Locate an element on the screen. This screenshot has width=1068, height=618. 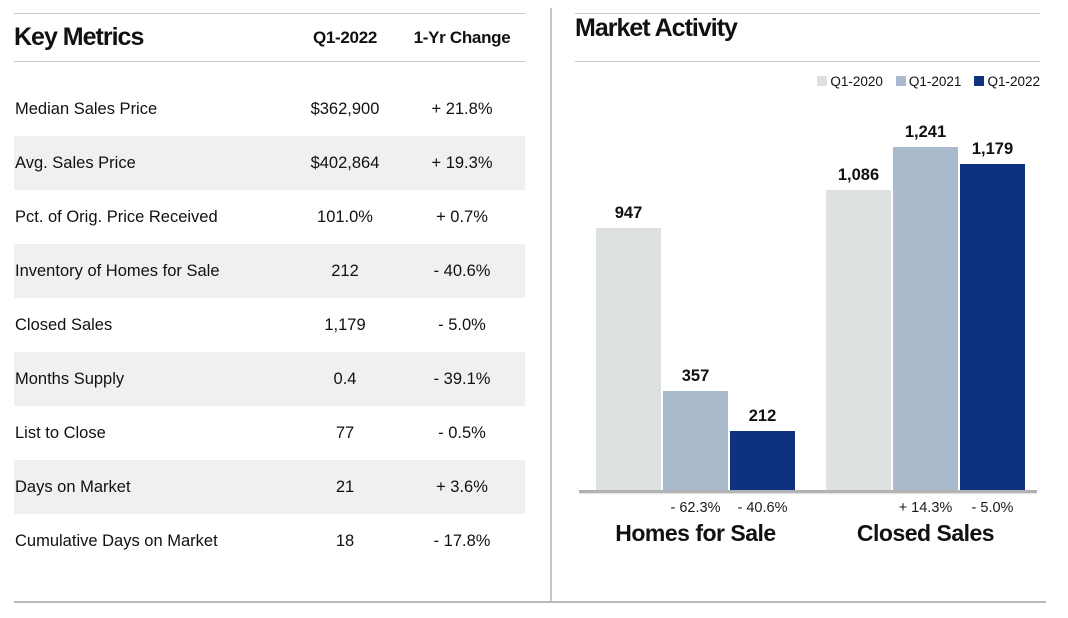
legend-label: Q1-2022 is located at coordinates (1013, 81).